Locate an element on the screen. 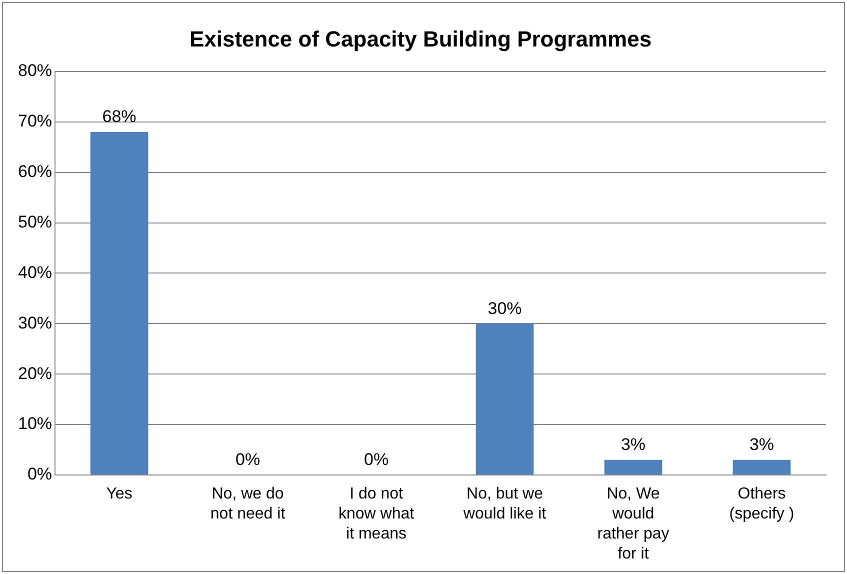 This screenshot has width=847, height=574. chart-title: Existence of Capacity Building Programmes is located at coordinates (420, 39).